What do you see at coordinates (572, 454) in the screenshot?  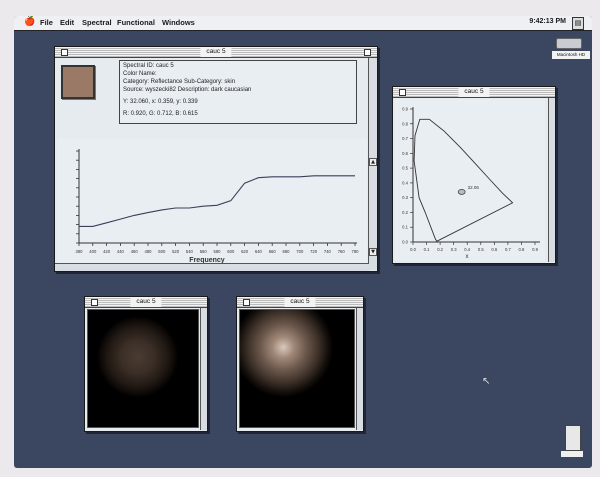 I see `trash-label` at bounding box center [572, 454].